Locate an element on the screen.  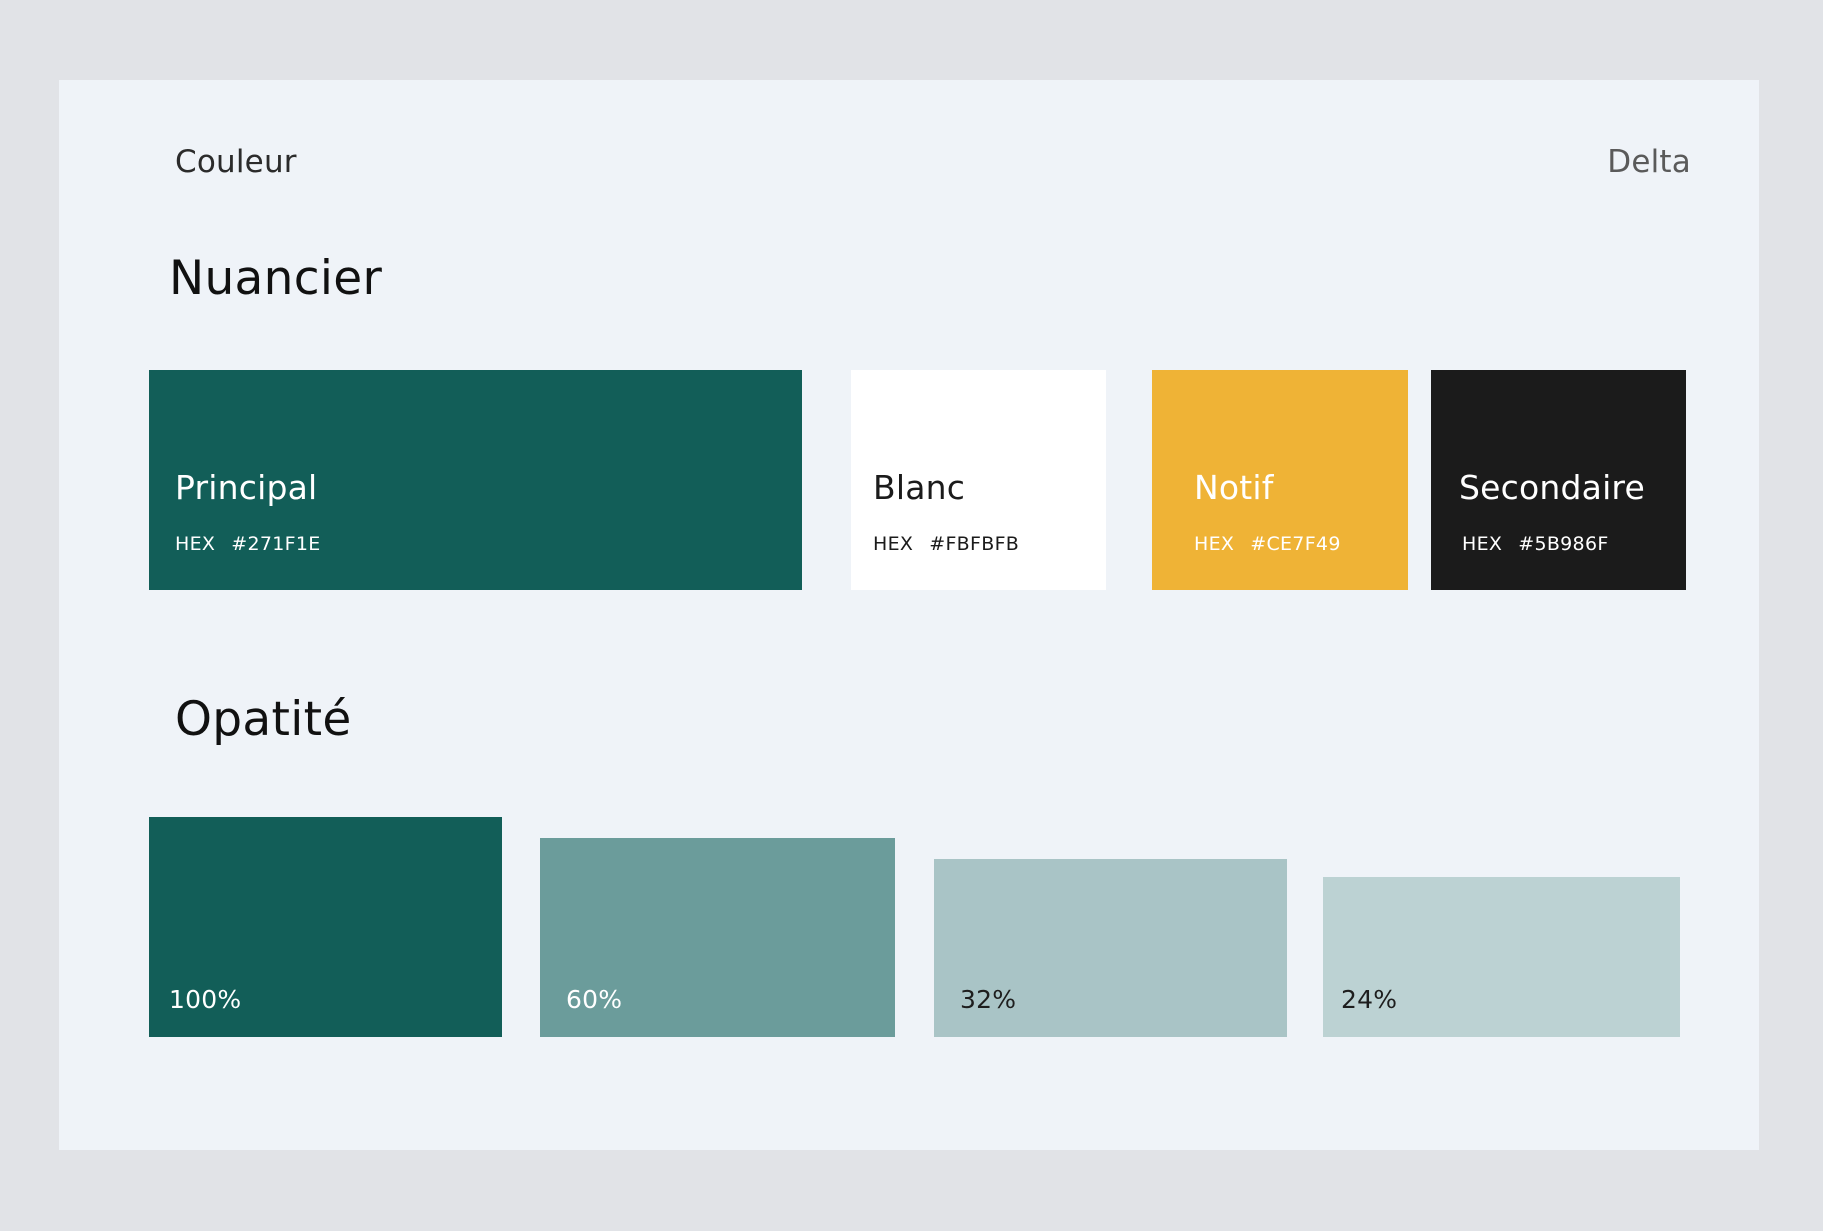
palette-section-title: Nuancier is located at coordinates (276, 278).